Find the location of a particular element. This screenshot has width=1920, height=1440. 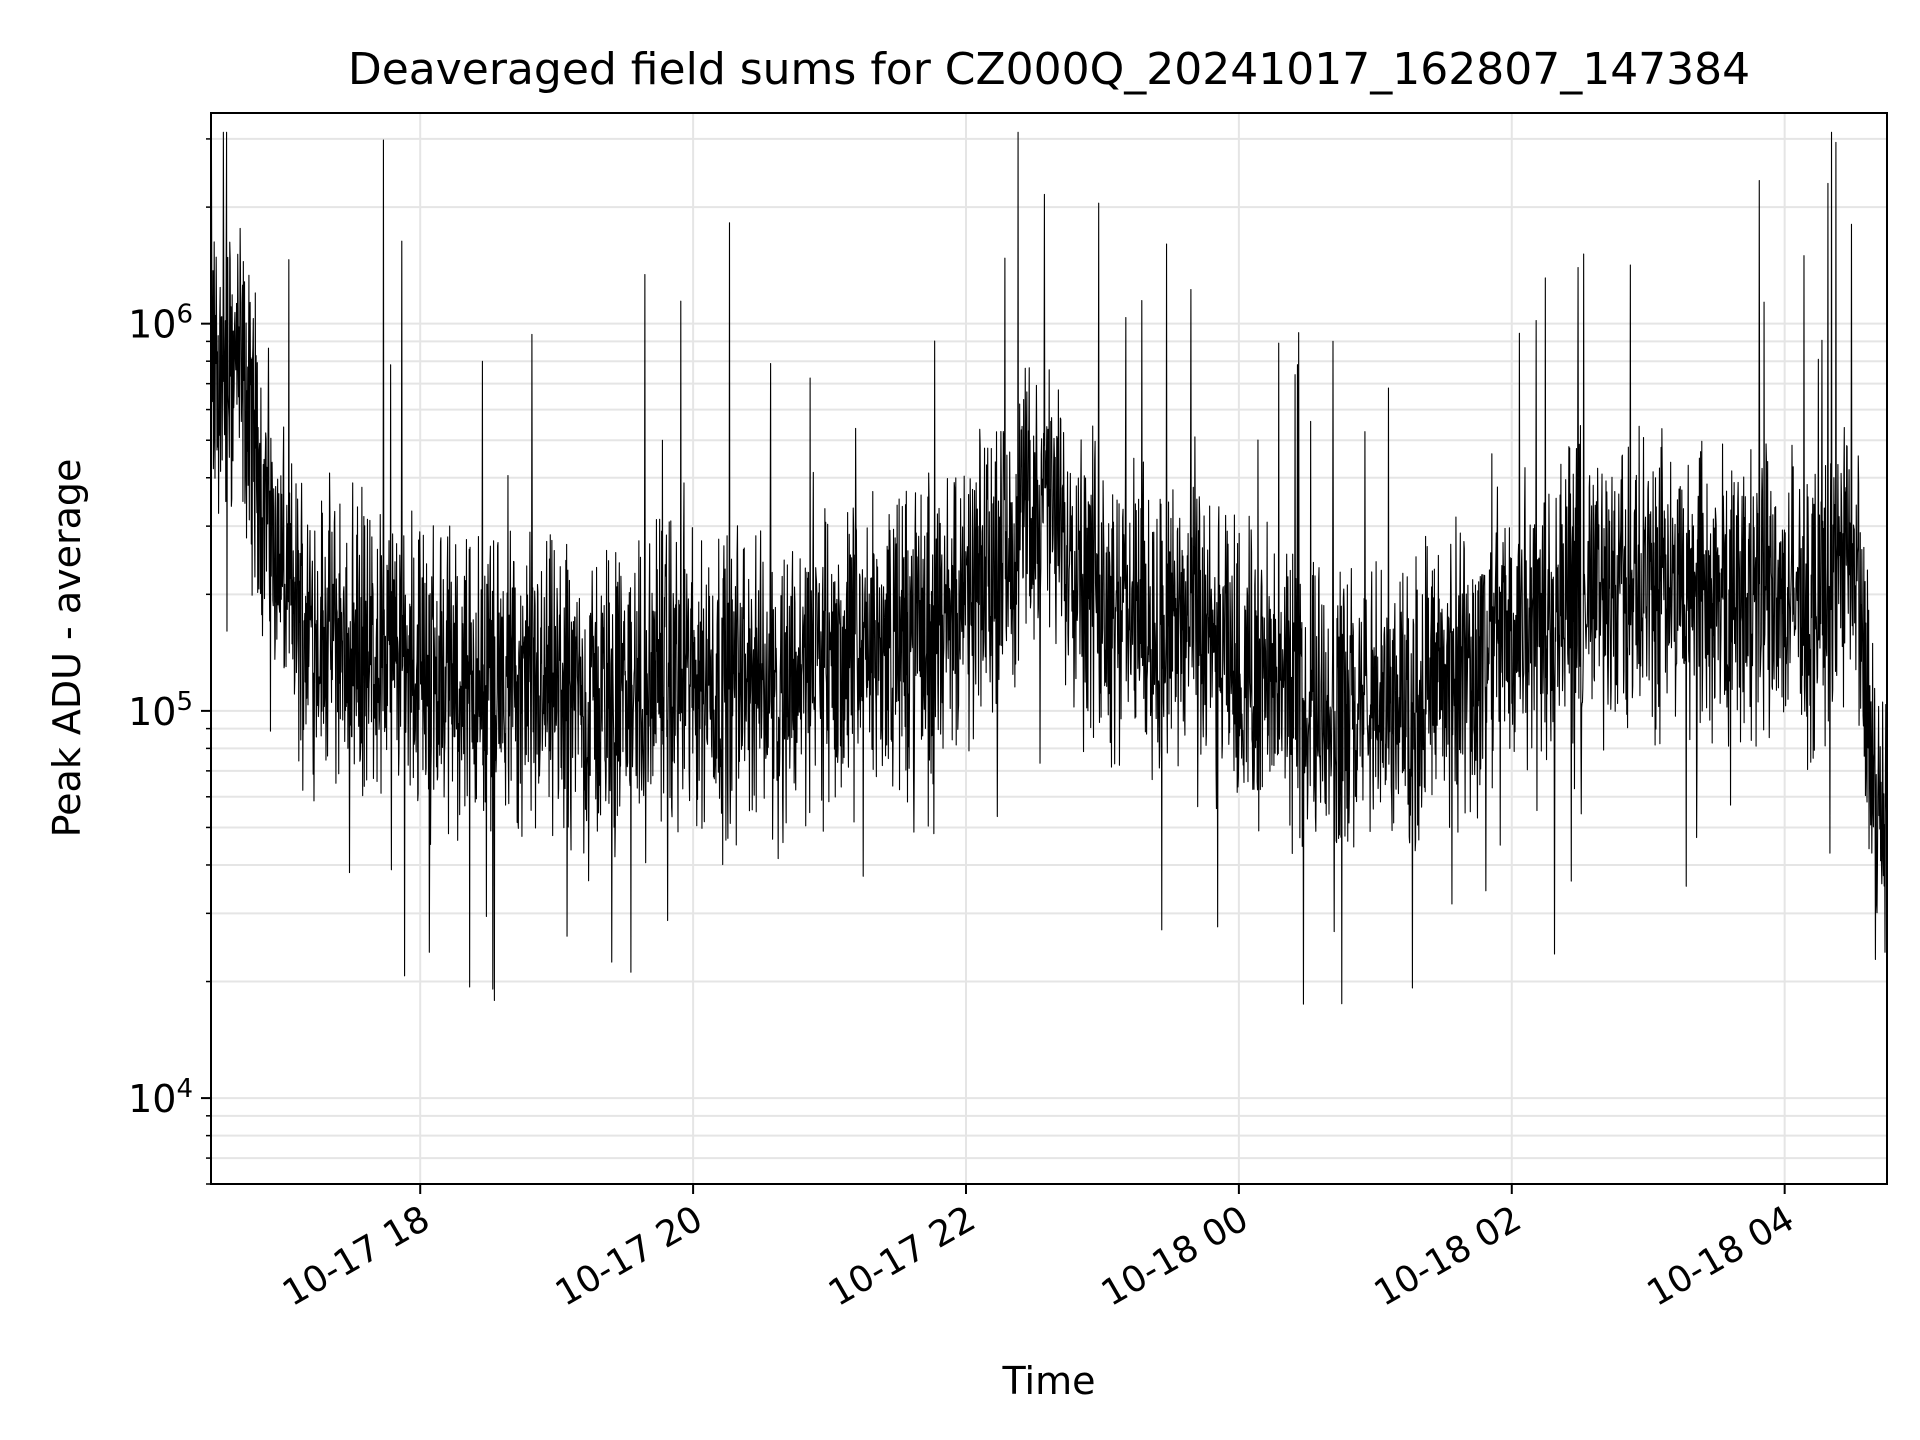

y-axis-label: Peak ADU - average is located at coordinates (67, 648).